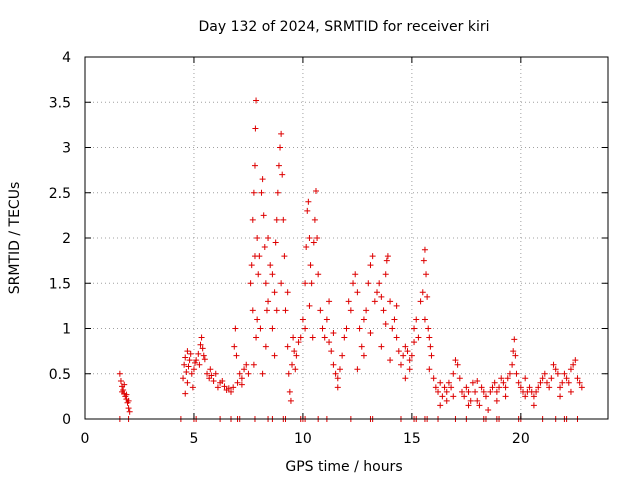 The width and height of the screenshot is (640, 480). I want to click on x-tick-label: 5, so click(193, 439).